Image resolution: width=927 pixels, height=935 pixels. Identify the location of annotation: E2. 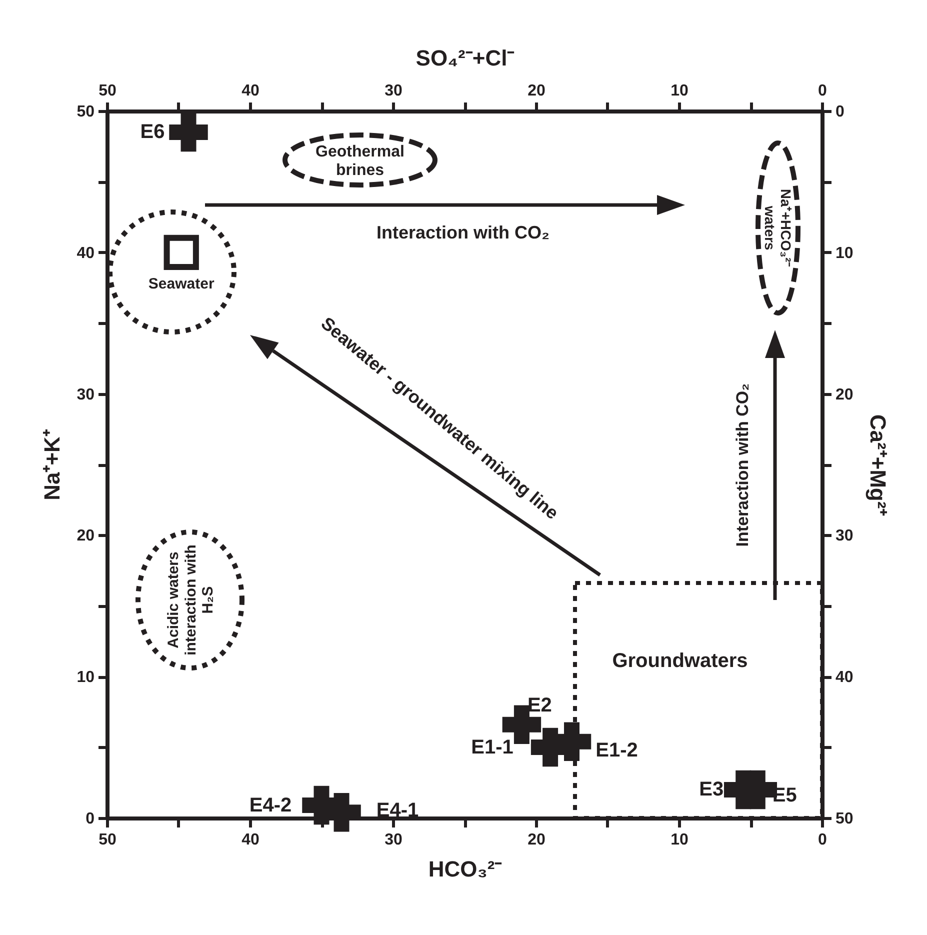
(539, 705).